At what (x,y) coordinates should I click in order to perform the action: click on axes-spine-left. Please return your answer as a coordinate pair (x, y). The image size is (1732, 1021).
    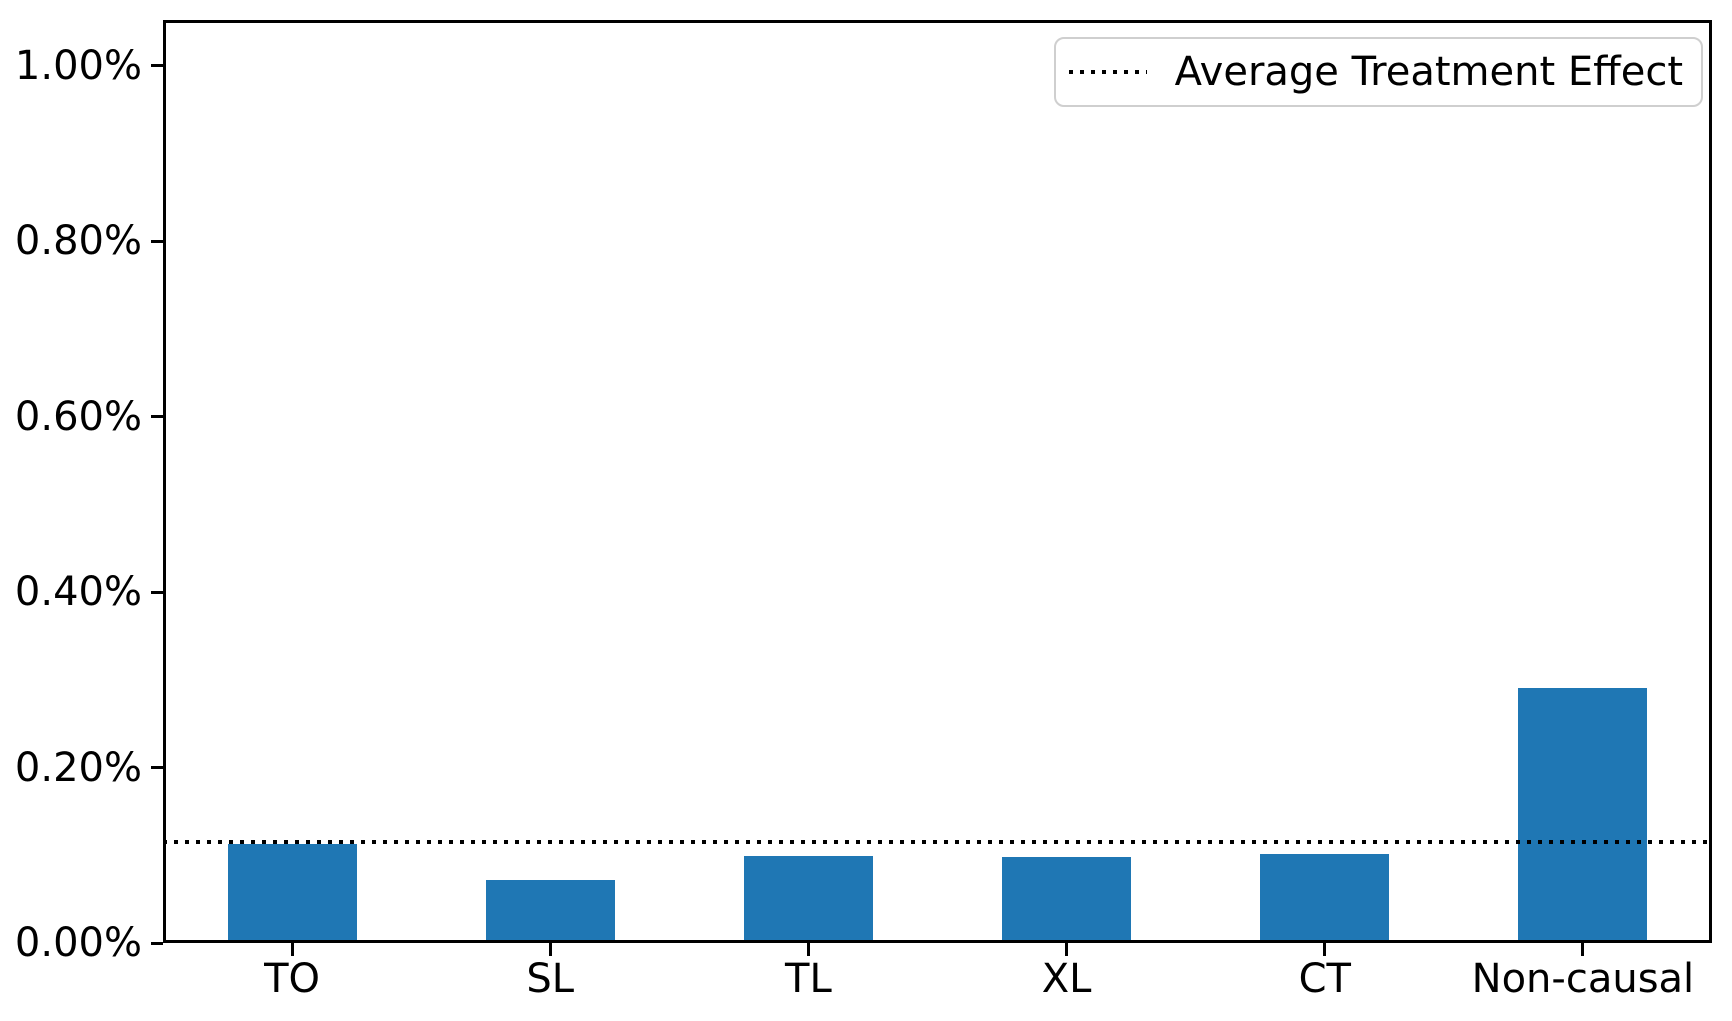
    Looking at the image, I should click on (164, 481).